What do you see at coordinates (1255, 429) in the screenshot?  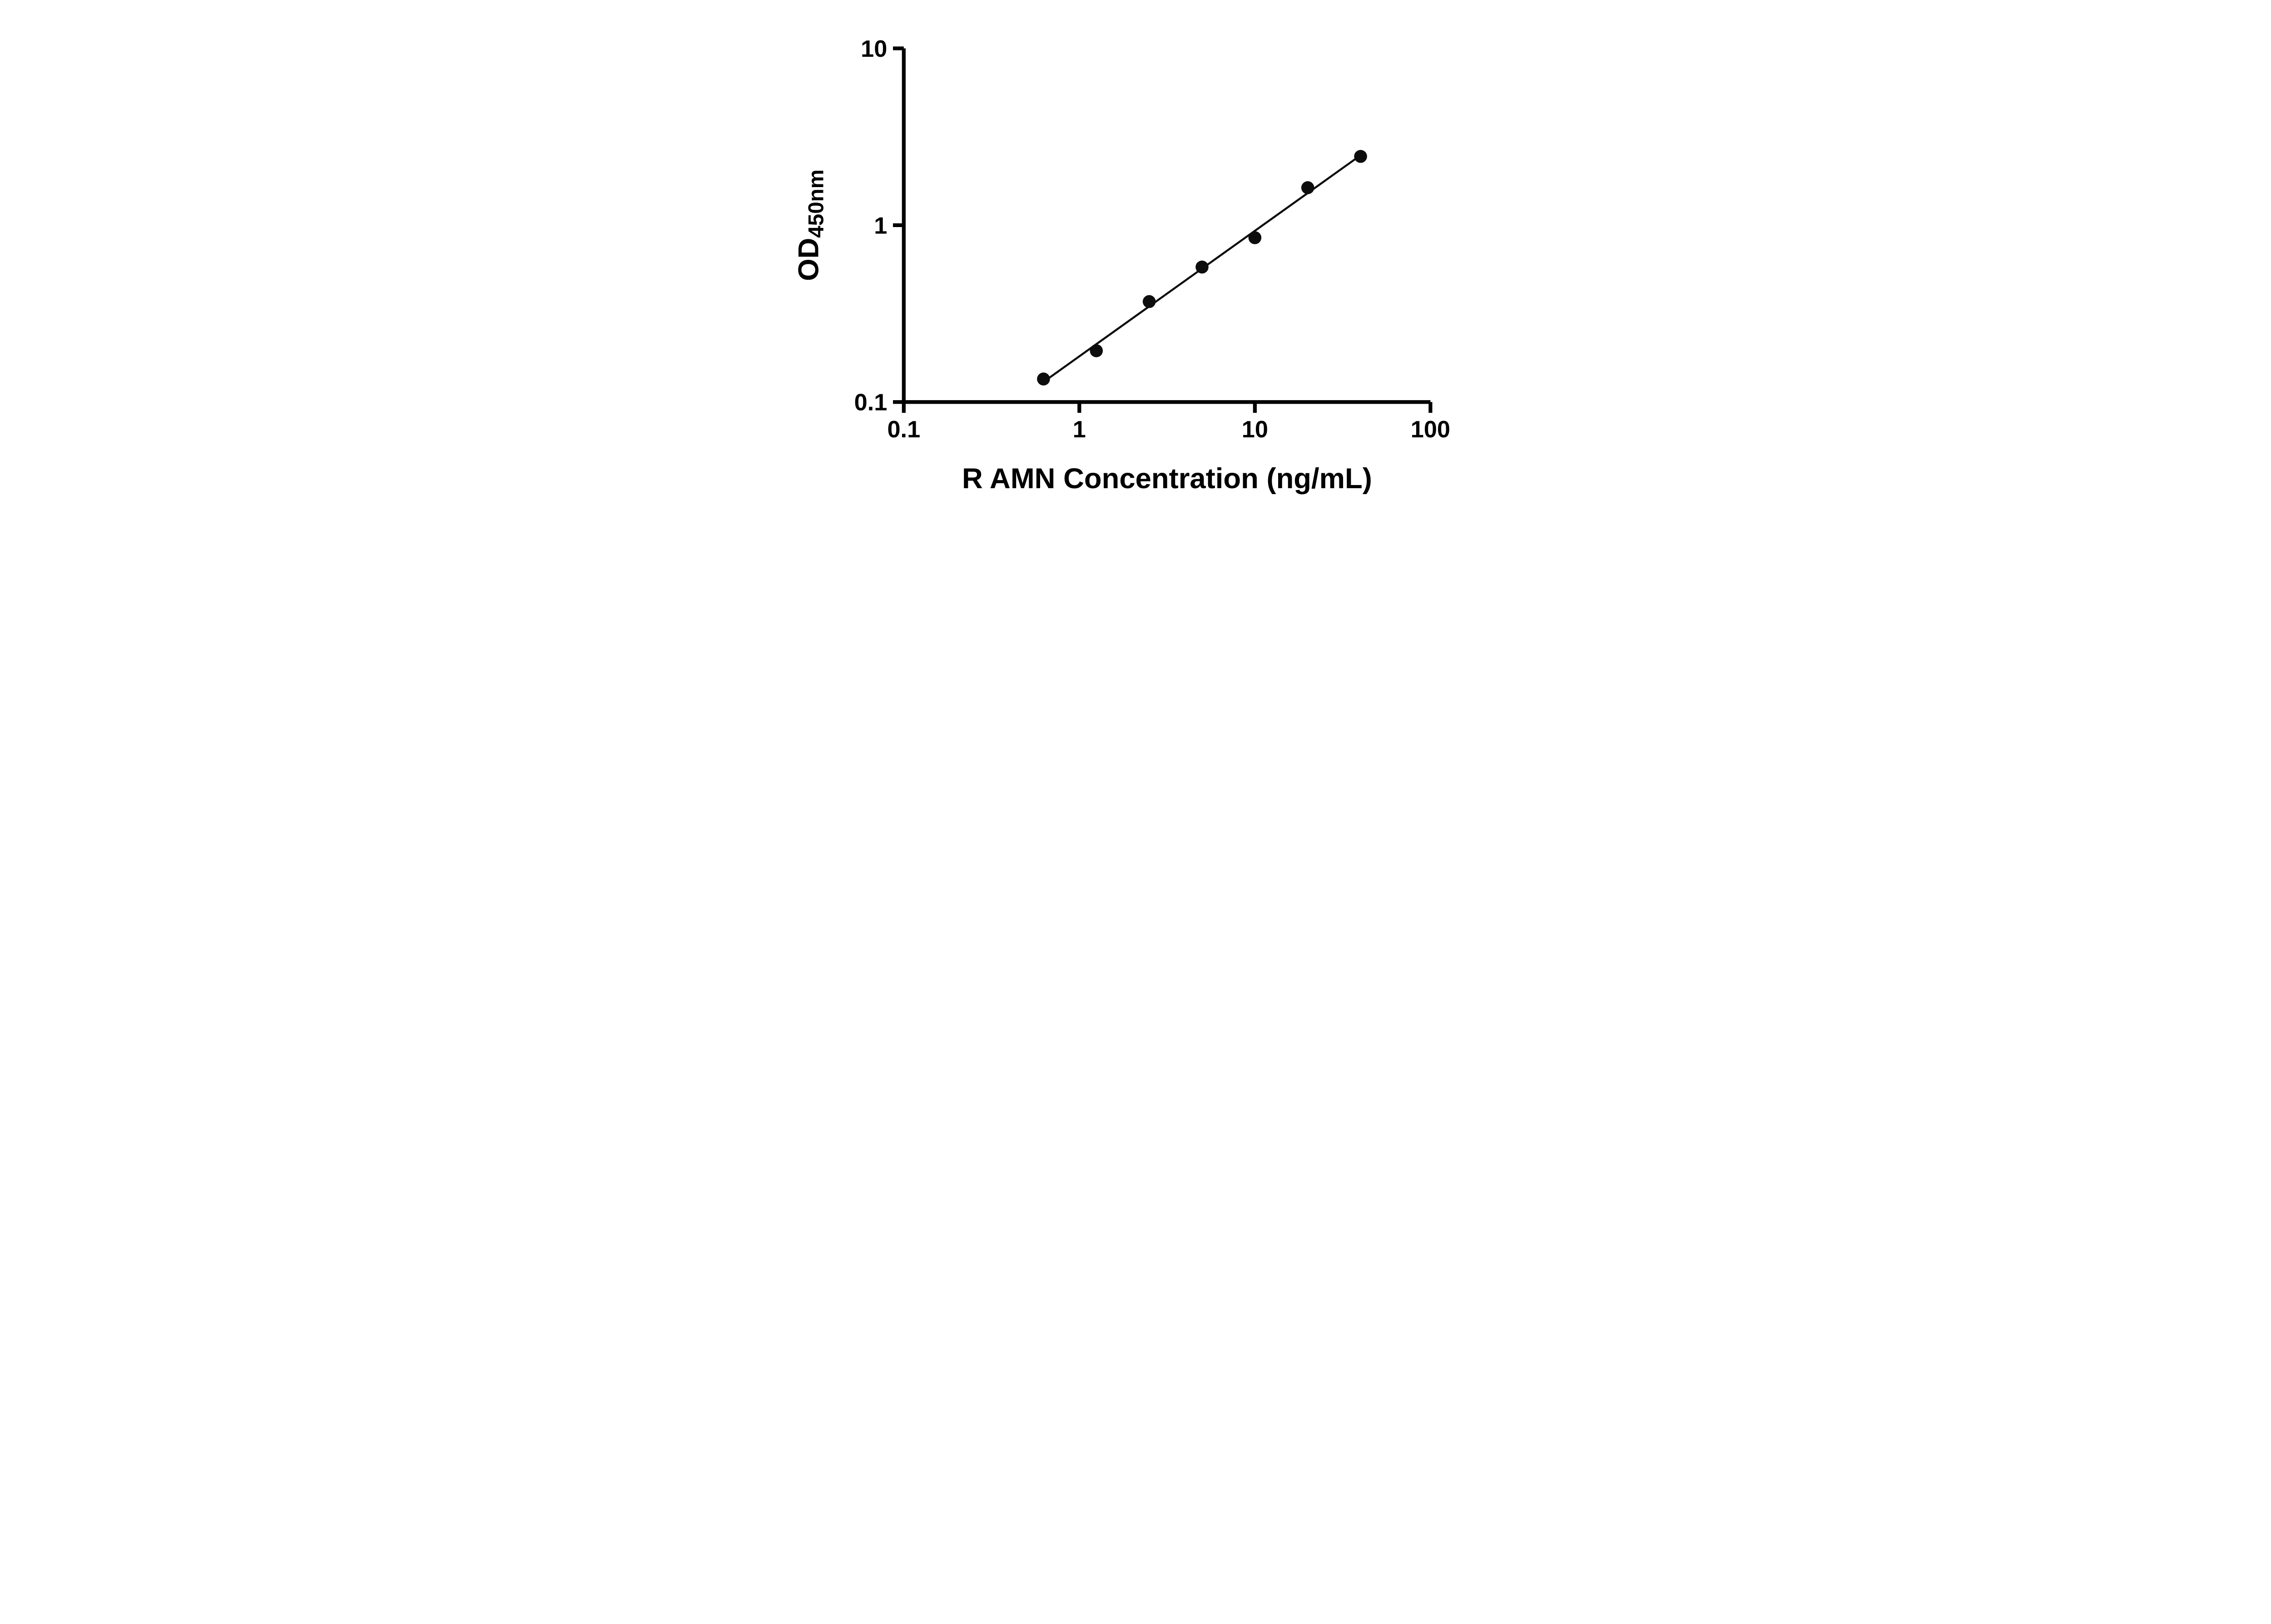 I see `x-tick-label: 10` at bounding box center [1255, 429].